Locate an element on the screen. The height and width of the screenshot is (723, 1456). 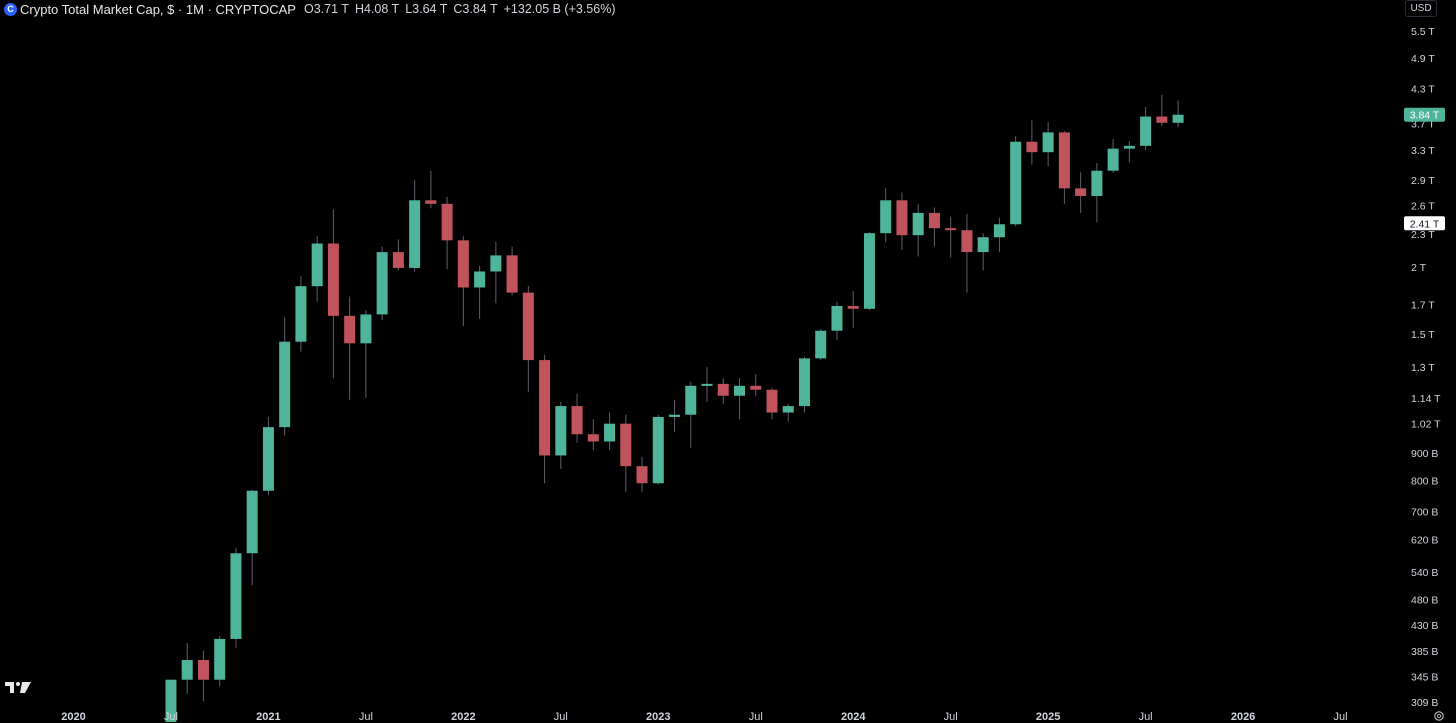
tradingview-logo-icon is located at coordinates (18, 687).